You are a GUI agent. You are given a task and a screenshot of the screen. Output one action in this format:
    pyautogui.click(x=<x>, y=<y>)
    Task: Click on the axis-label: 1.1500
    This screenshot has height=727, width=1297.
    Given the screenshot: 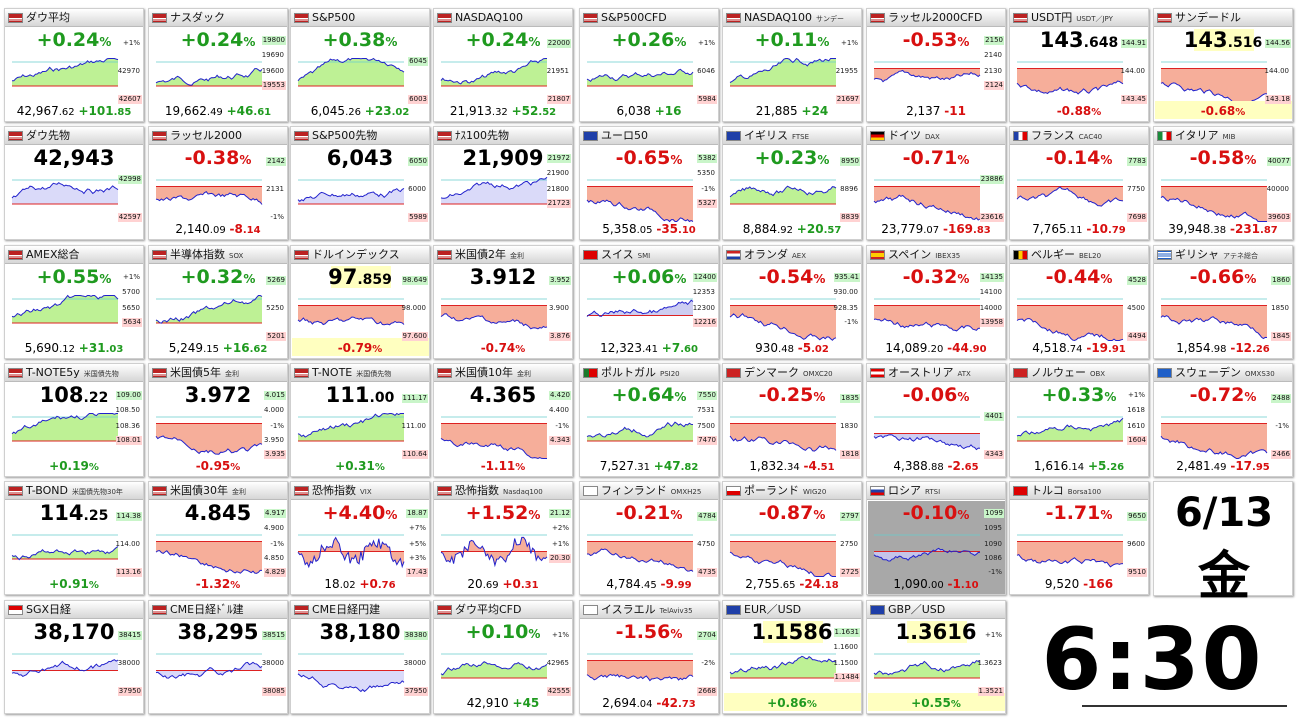 What is the action you would take?
    pyautogui.click(x=846, y=663)
    